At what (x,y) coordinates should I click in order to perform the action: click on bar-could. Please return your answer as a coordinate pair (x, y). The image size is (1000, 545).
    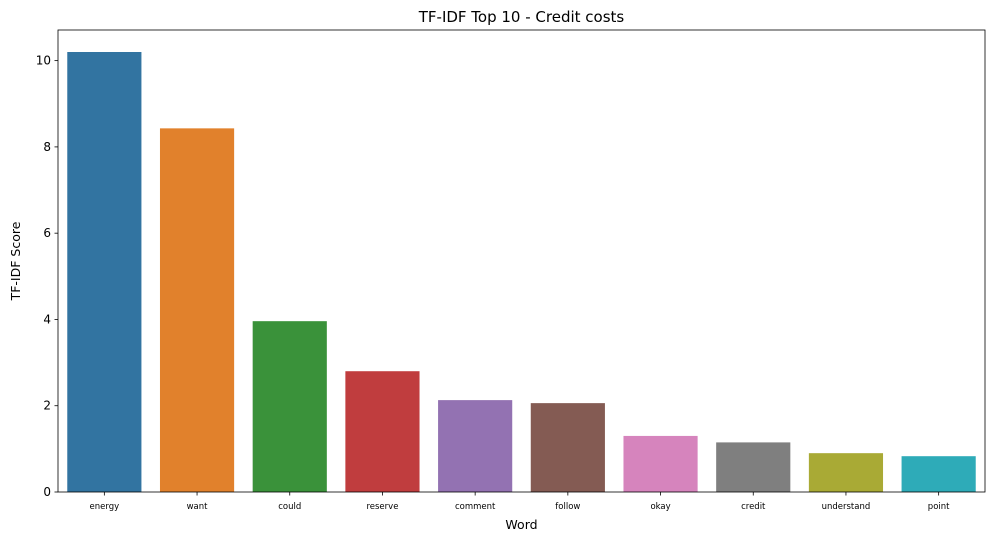
    Looking at the image, I should click on (289, 406).